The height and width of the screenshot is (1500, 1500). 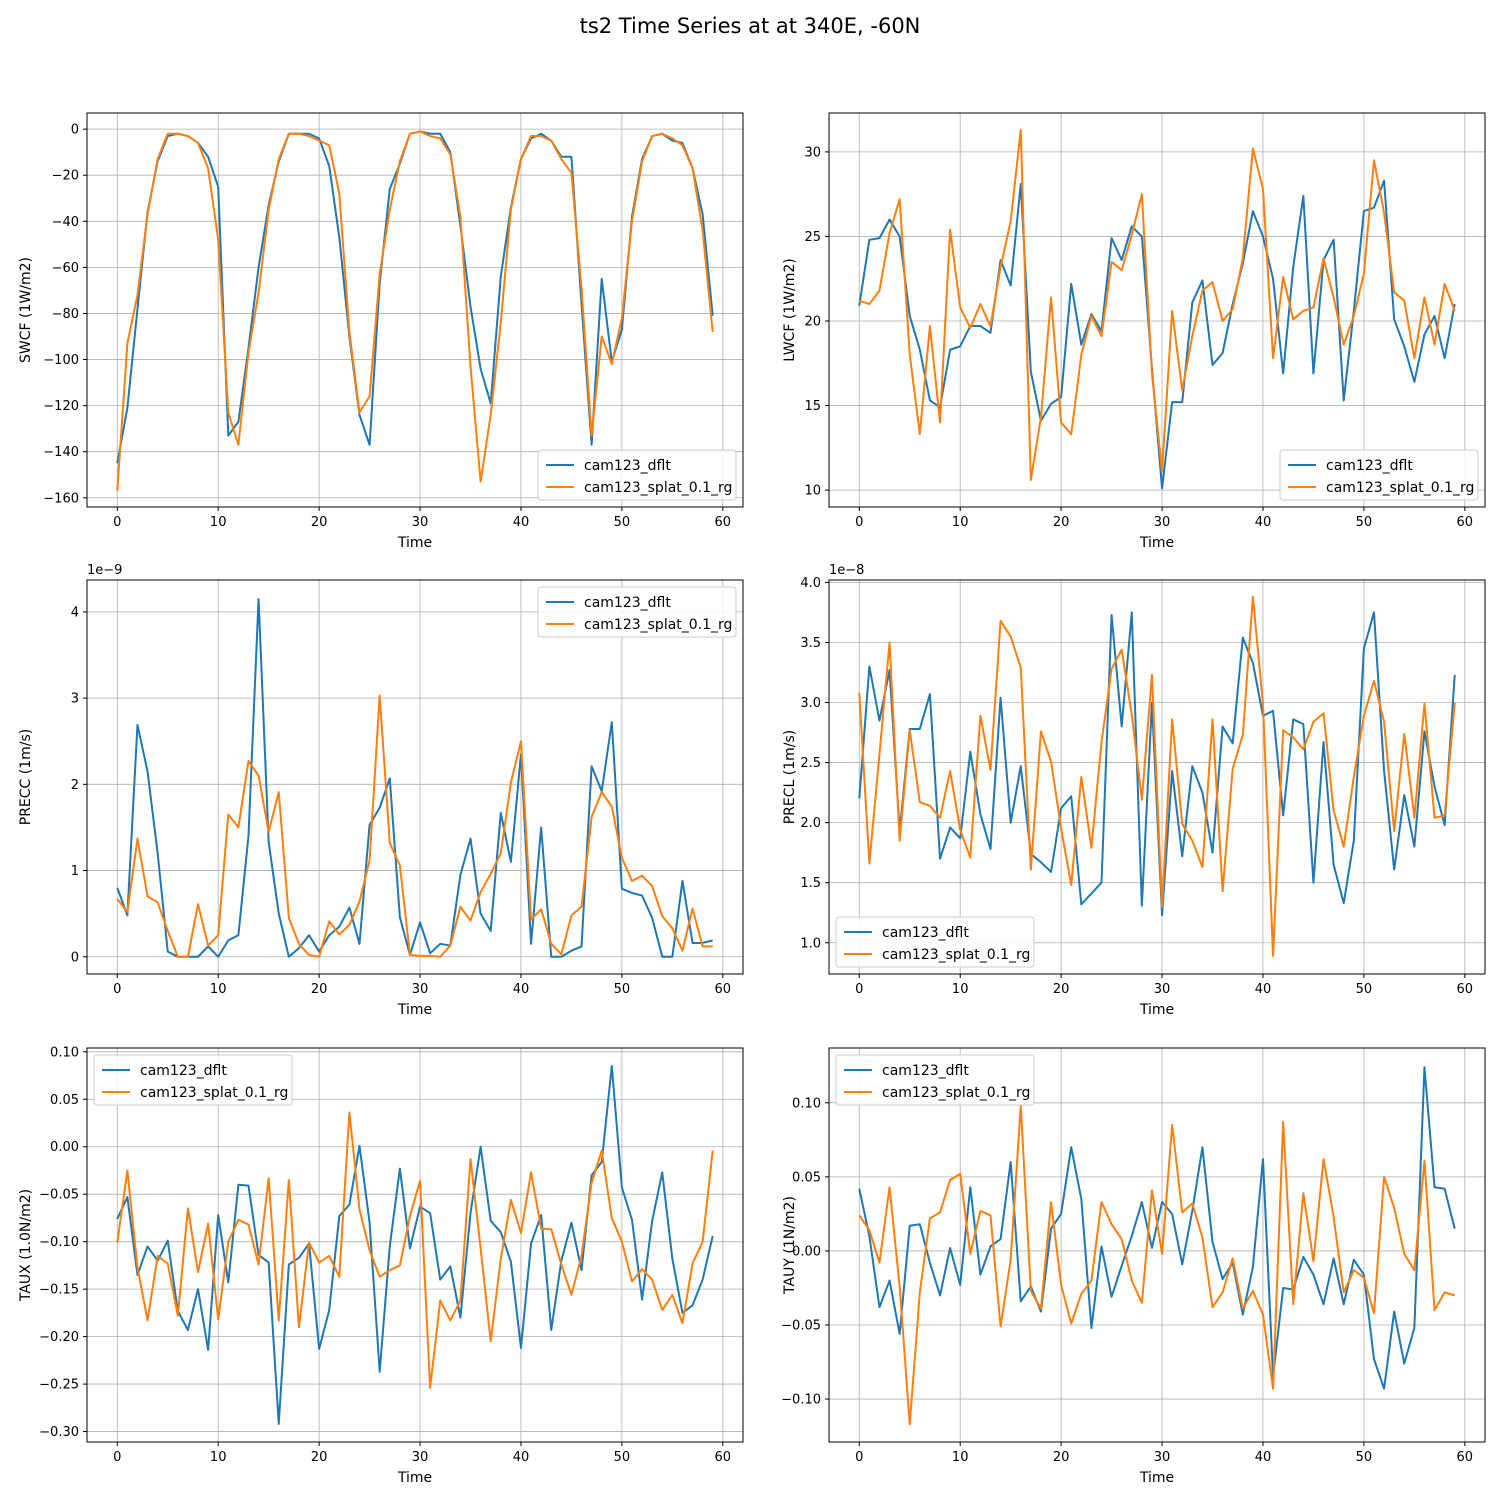 I want to click on y-tick-label: 3, so click(x=75, y=699).